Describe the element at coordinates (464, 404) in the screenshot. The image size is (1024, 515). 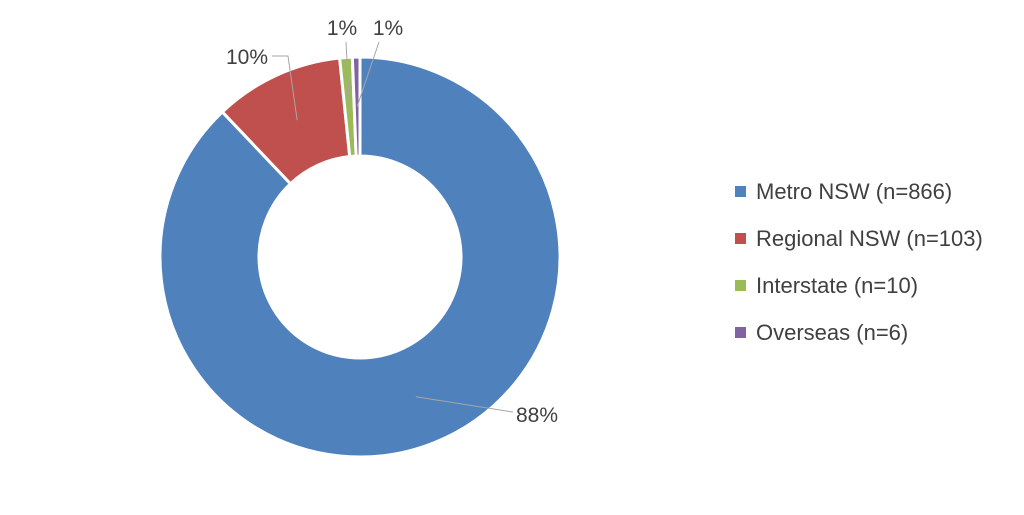
I see `leader-line-metro-nsw` at that location.